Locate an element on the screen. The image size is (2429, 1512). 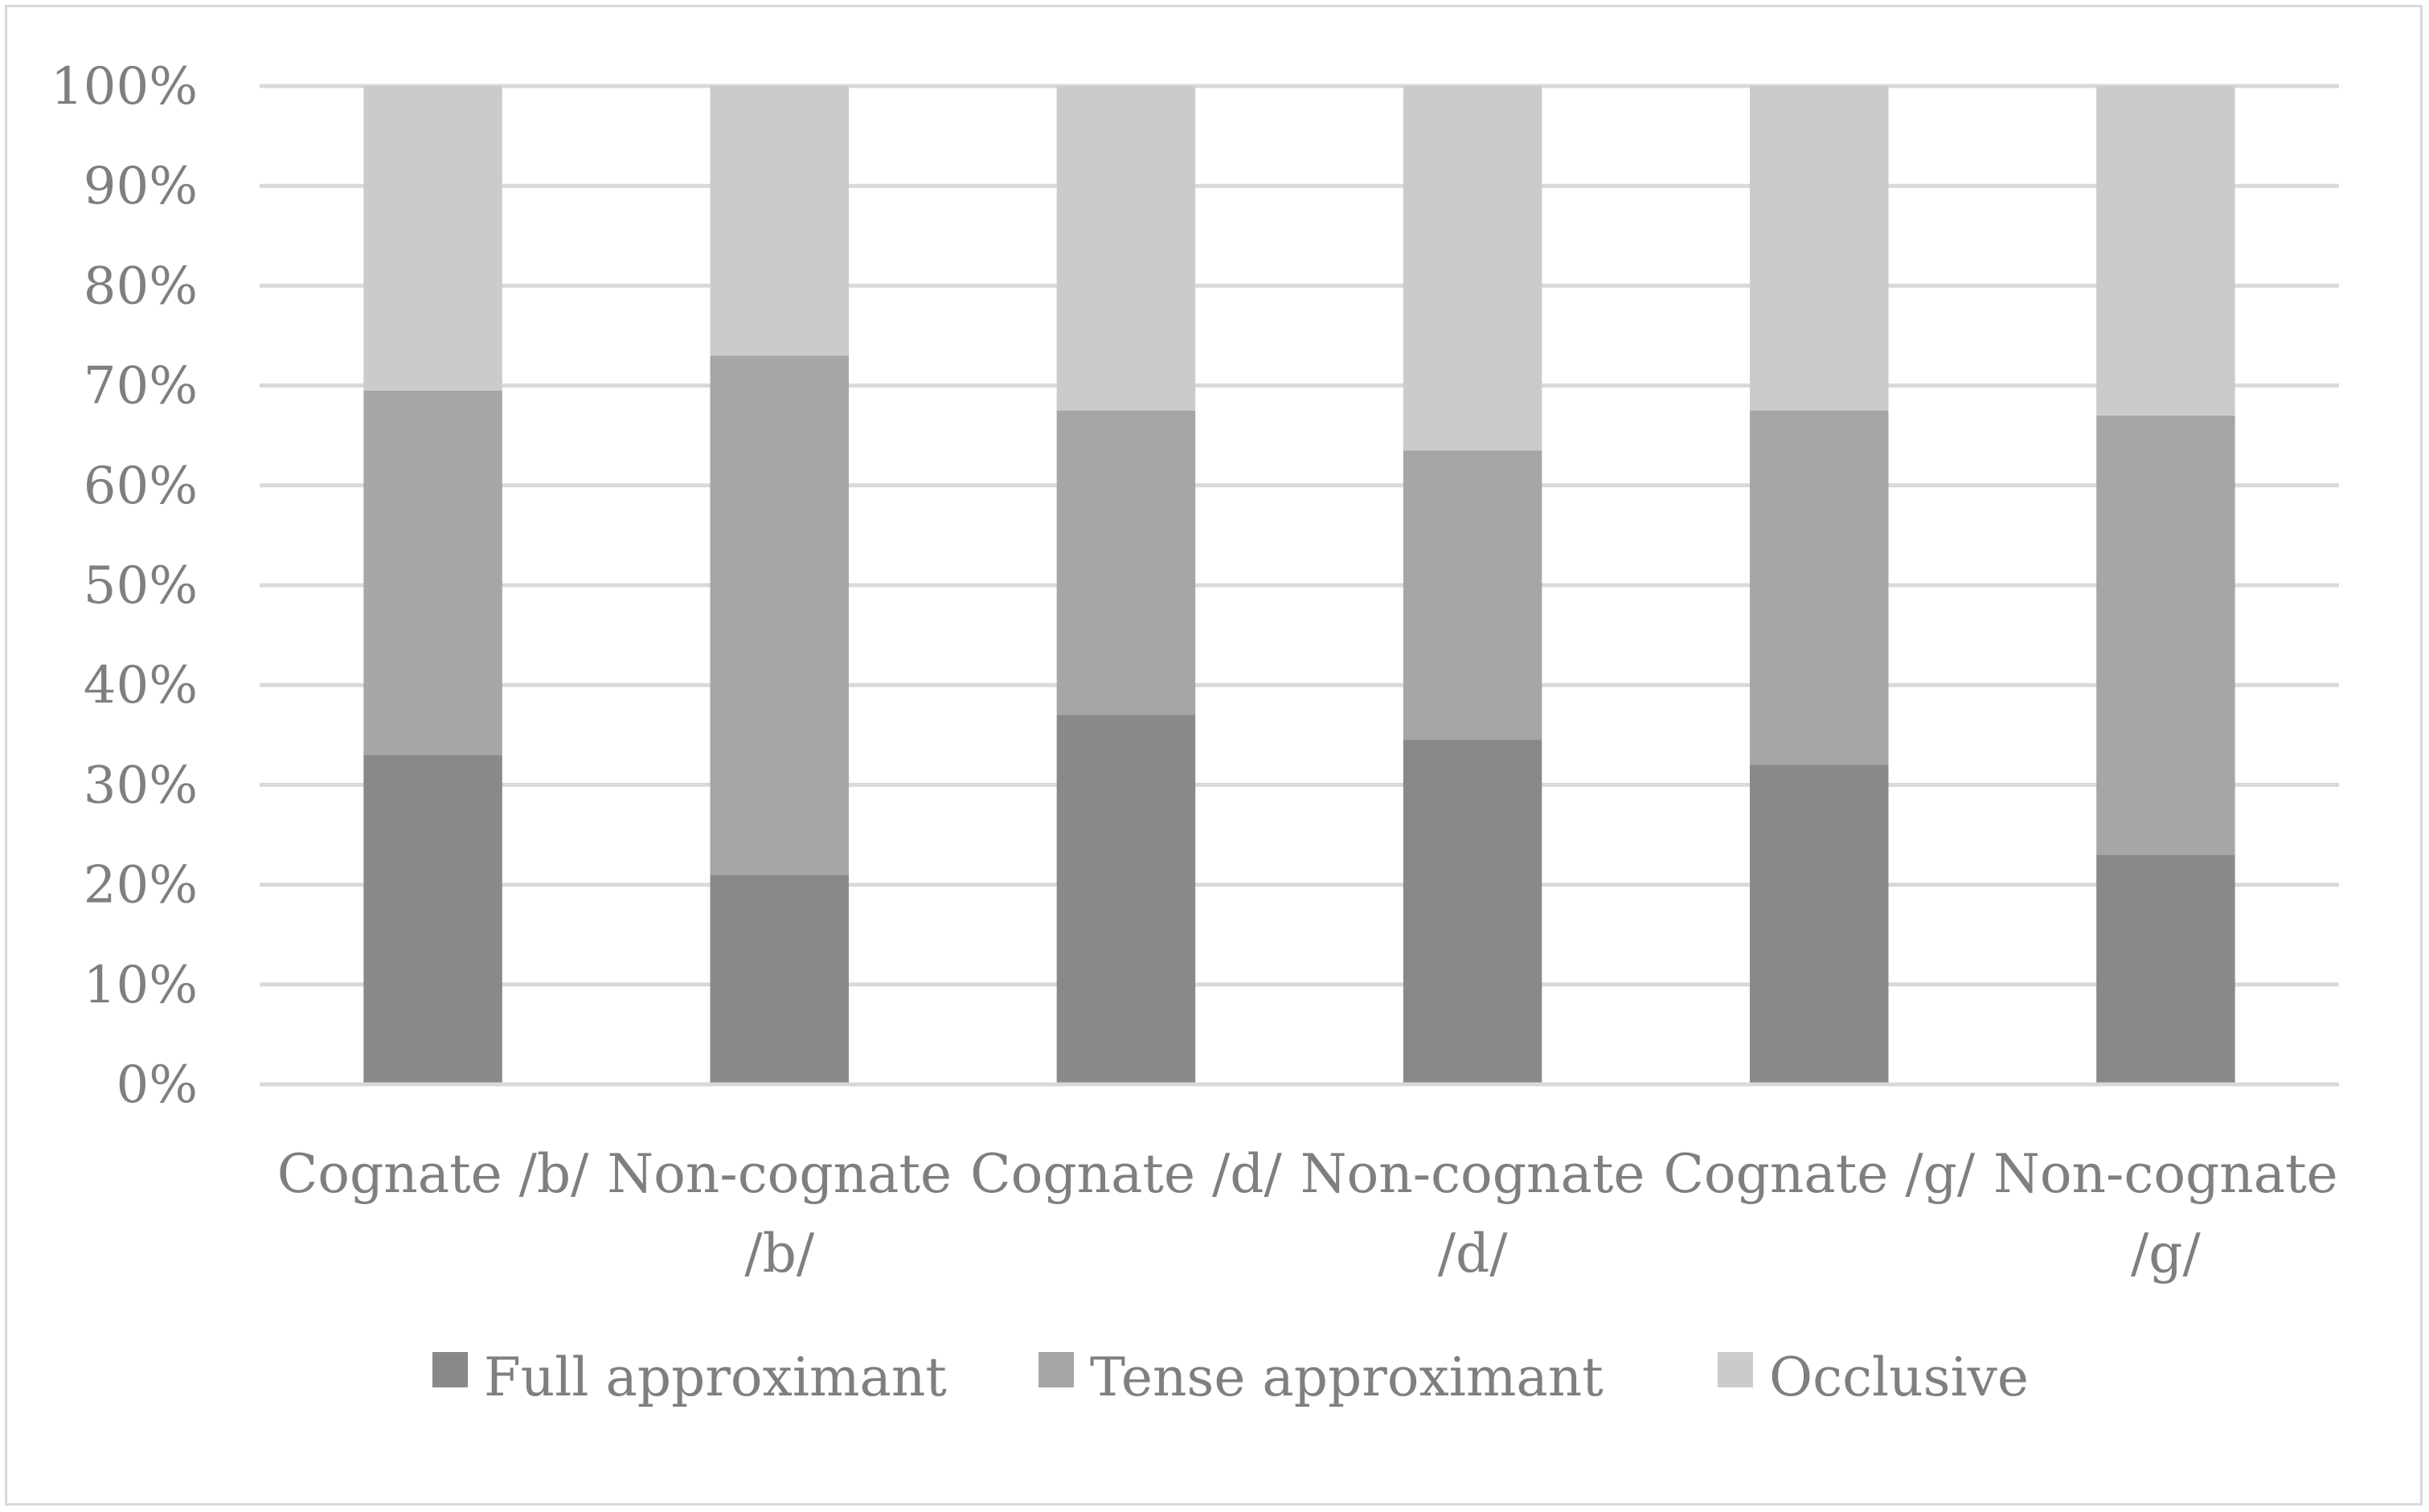
x-category-label: Cognate /b/ is located at coordinates (433, 1174).